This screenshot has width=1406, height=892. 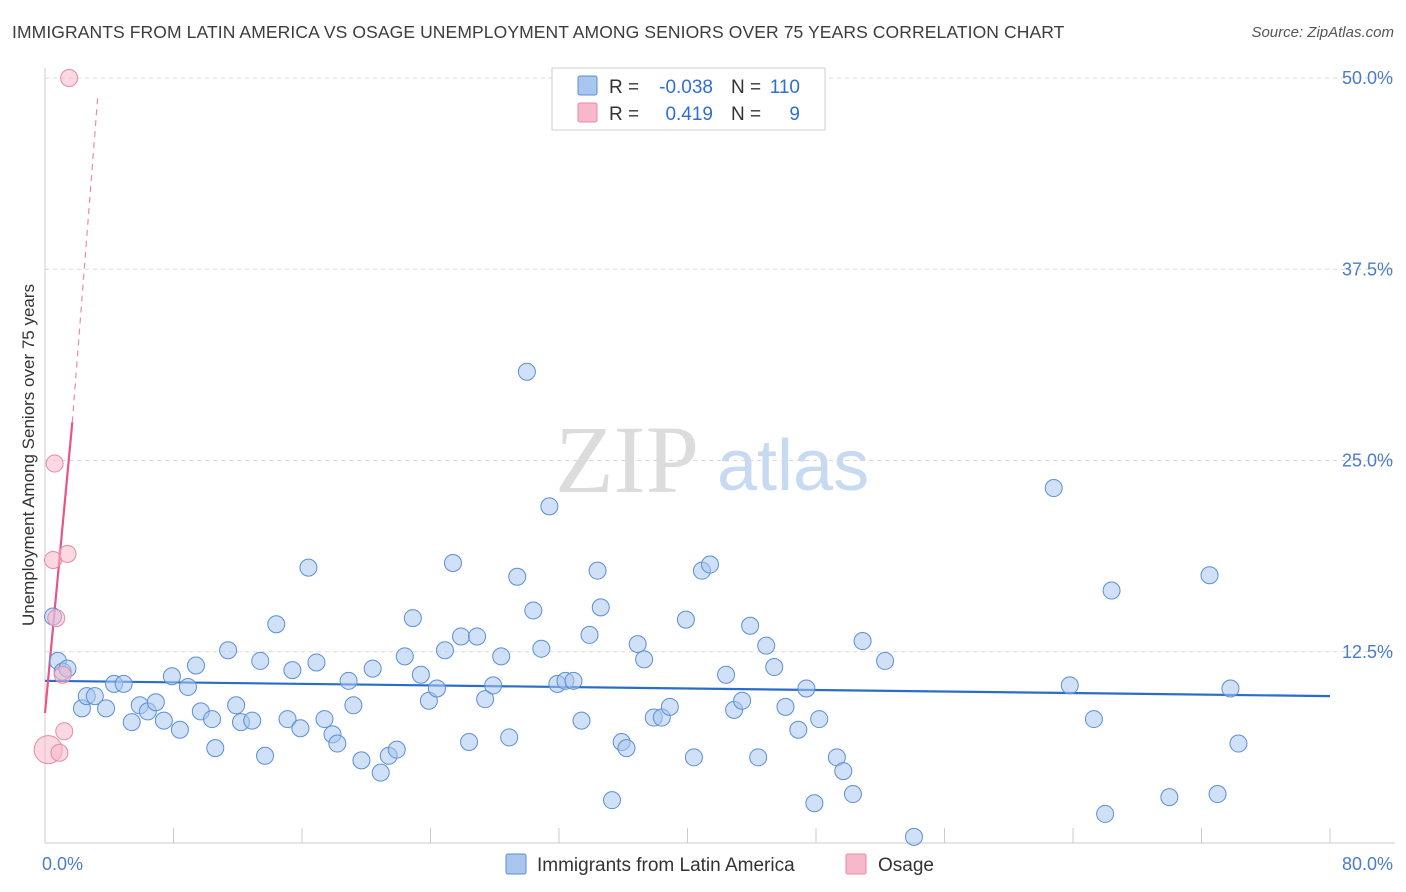 I want to click on stats-n-value-osage: 9, so click(x=794, y=114).